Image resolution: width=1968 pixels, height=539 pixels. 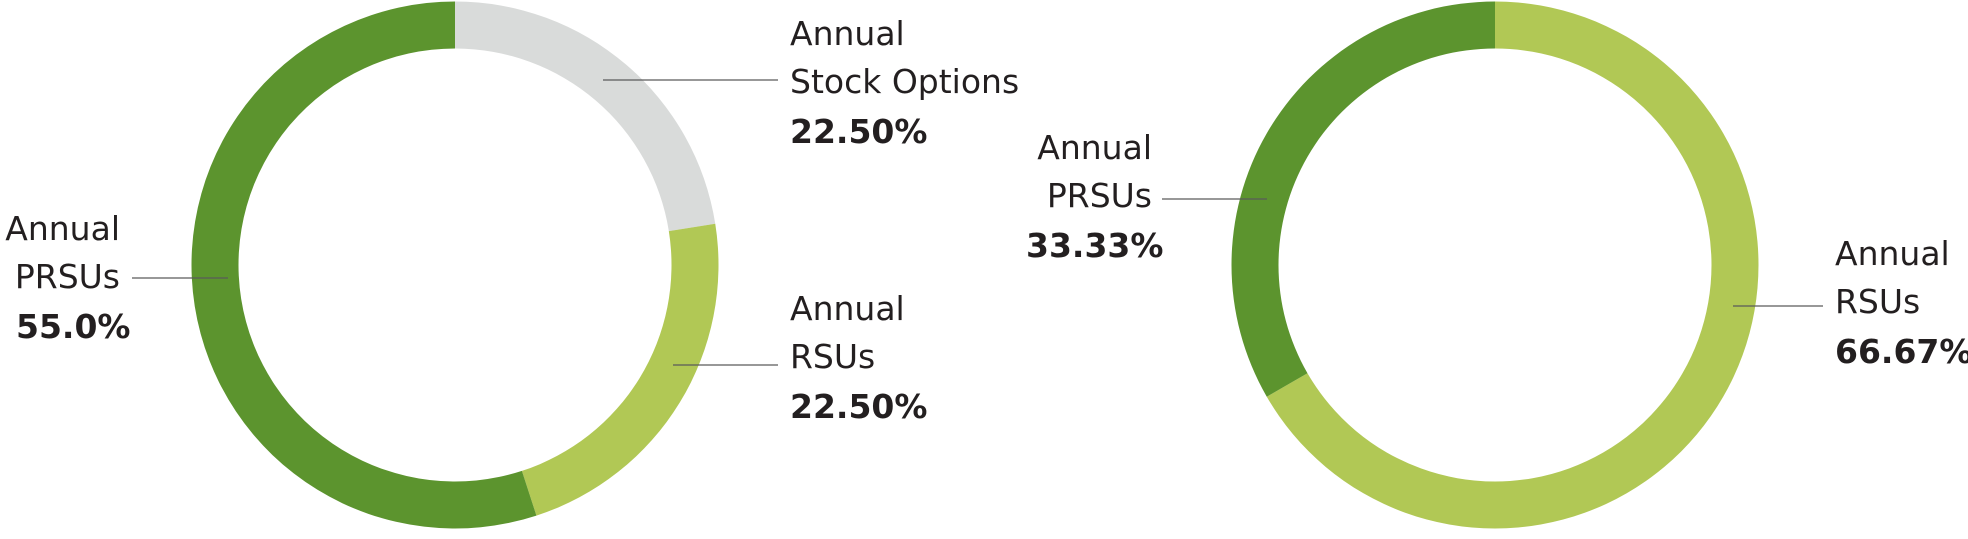 What do you see at coordinates (1363, 199) in the screenshot?
I see `donut-slice-annual-prsus` at bounding box center [1363, 199].